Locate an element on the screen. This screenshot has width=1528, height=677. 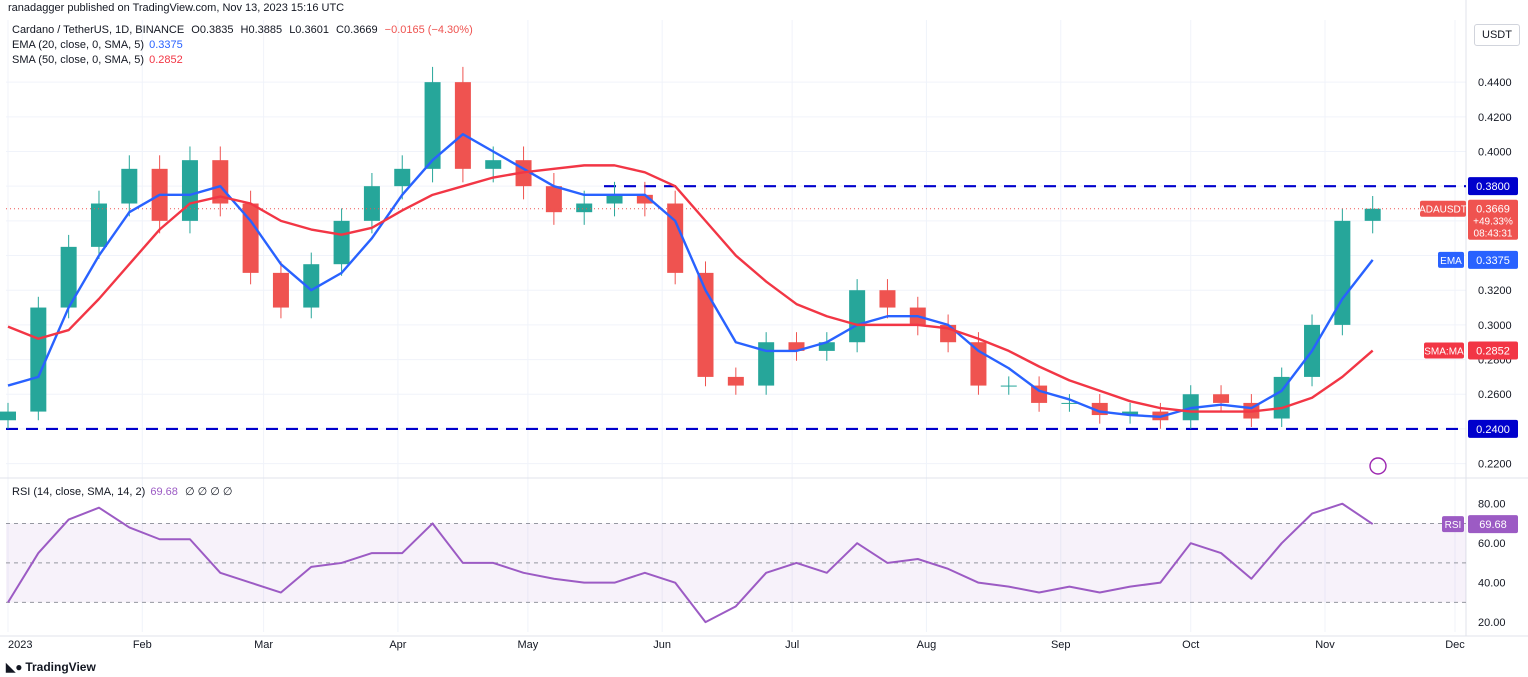
time-tick-label-9: Oct is located at coordinates (1190, 645).